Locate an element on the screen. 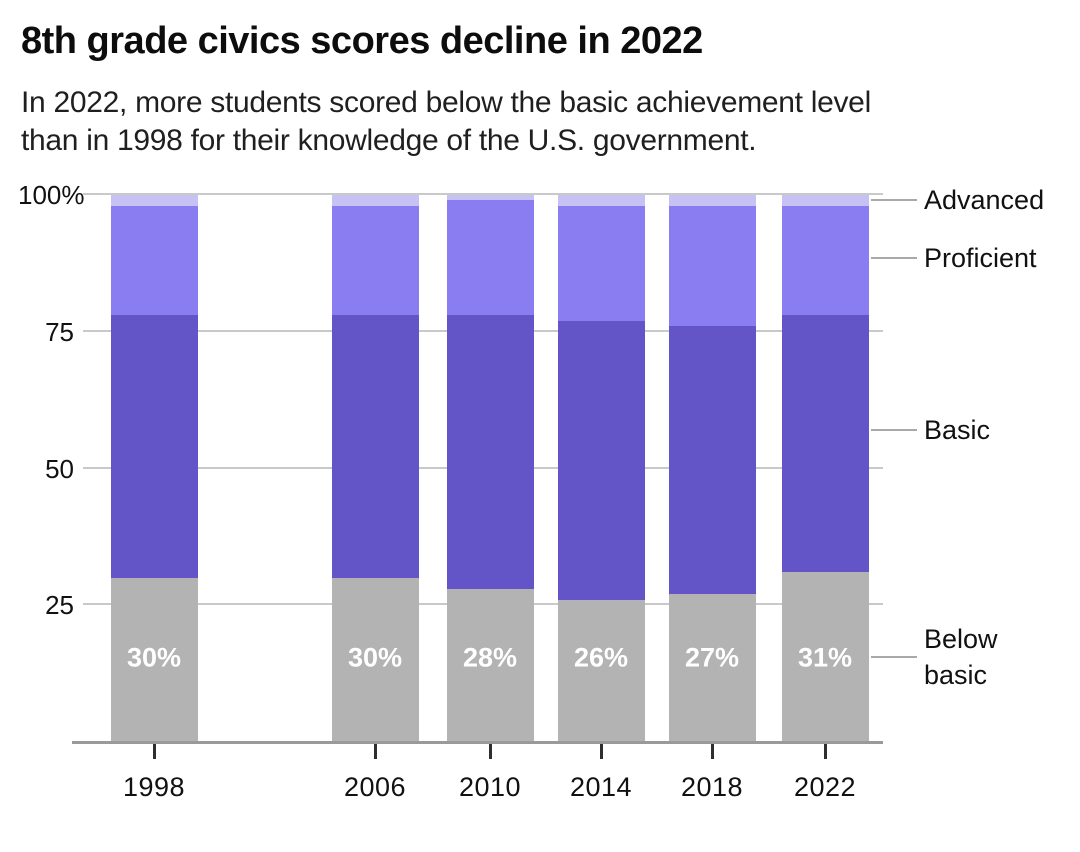 The width and height of the screenshot is (1080, 852). y-axis-tick-label-100: 100% is located at coordinates (51, 195).